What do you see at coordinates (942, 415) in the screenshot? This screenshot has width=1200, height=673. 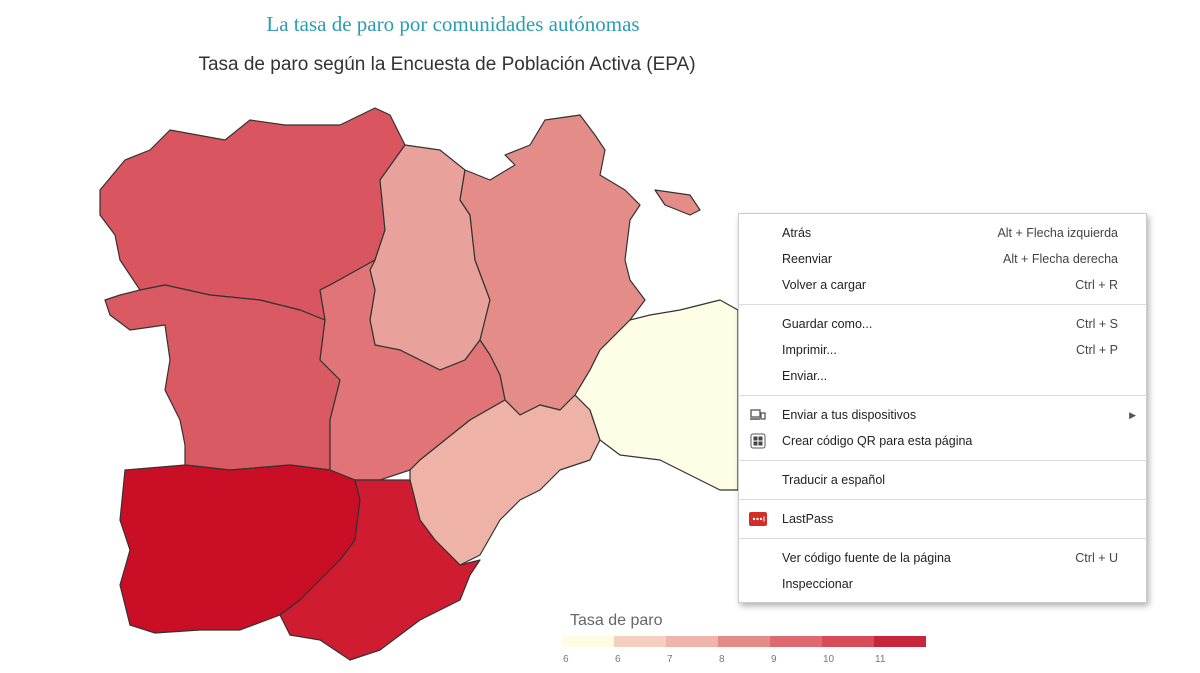 I see `menu-item-enviar-a-tus-dispositivos: Enviar a tus dispositivos ▶` at bounding box center [942, 415].